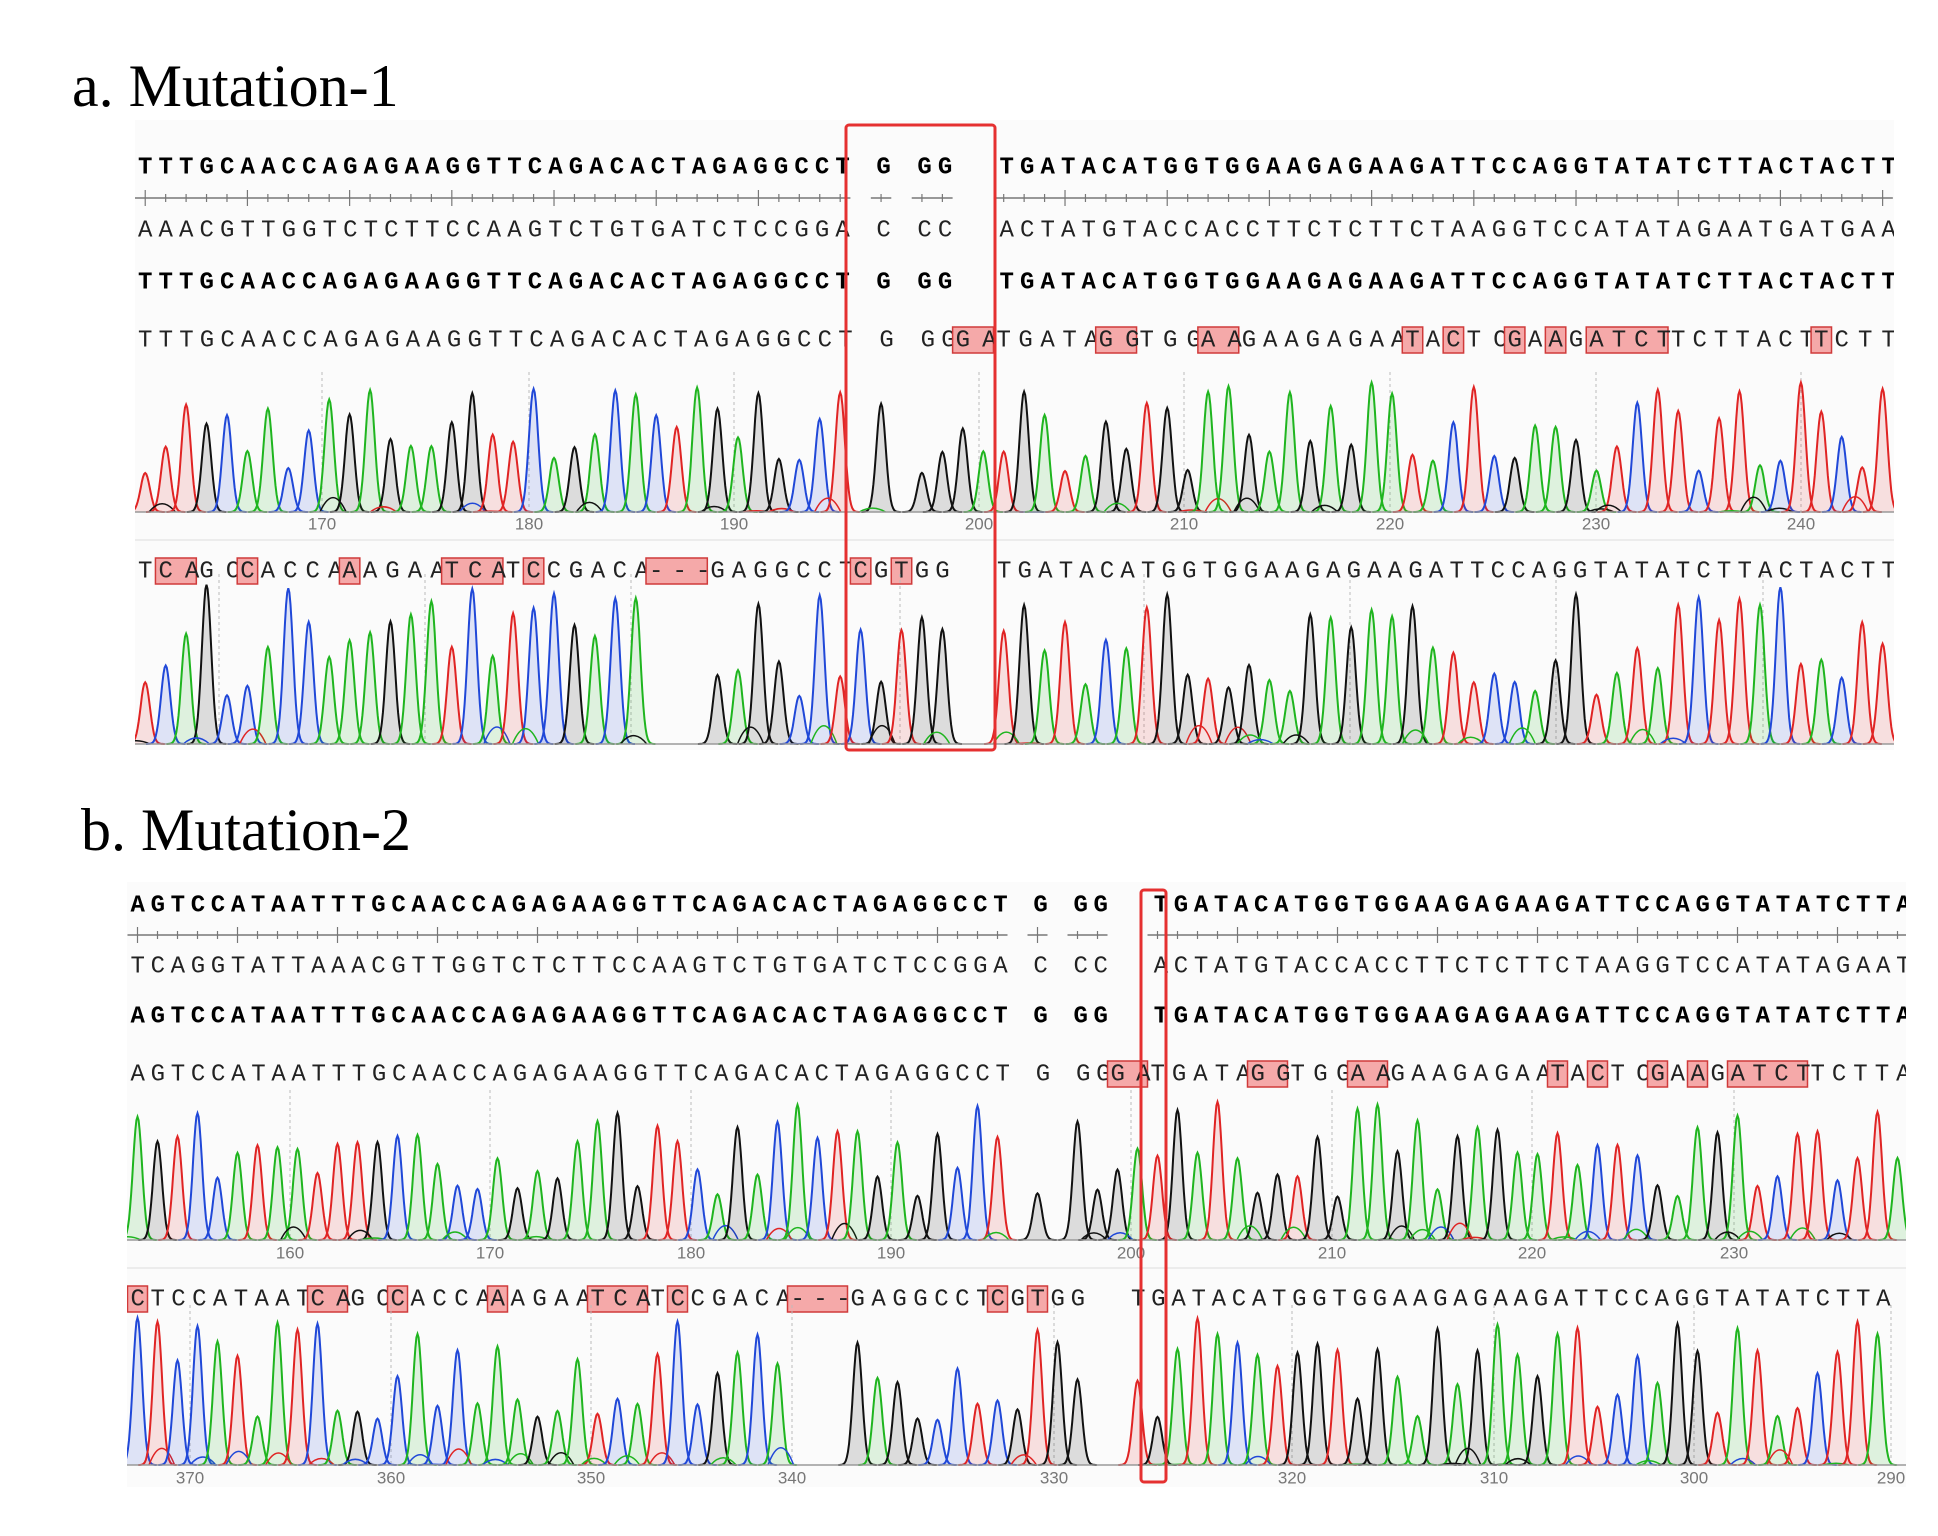 This screenshot has width=1938, height=1536. What do you see at coordinates (322, 523) in the screenshot?
I see `position-label: 170` at bounding box center [322, 523].